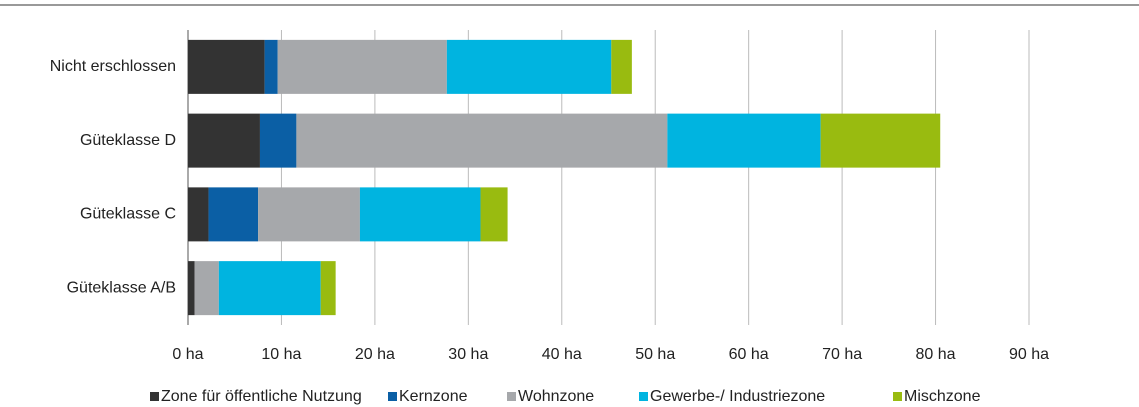  I want to click on x-tick-label: 60 ha, so click(749, 354).